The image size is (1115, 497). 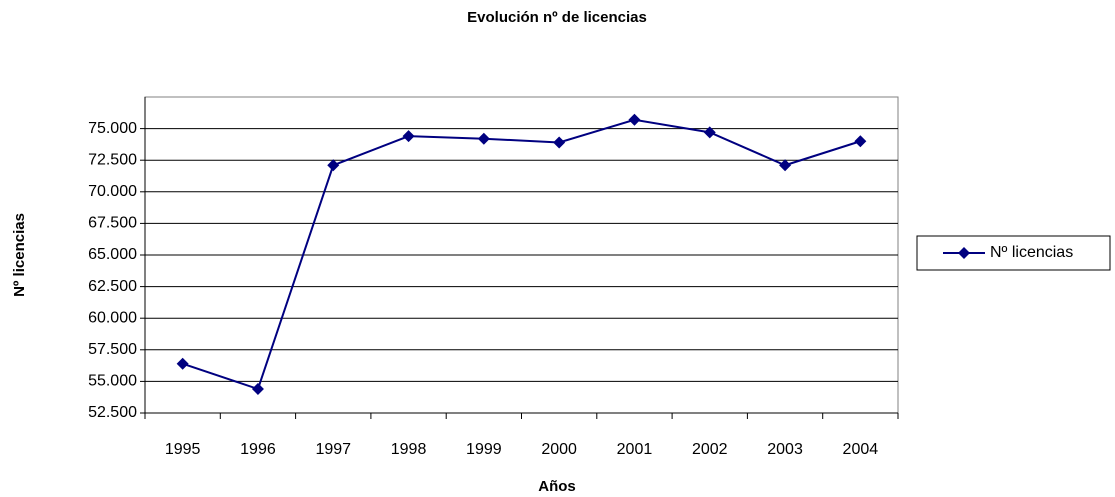 I want to click on y-tick-label: 62.500, so click(x=112, y=286).